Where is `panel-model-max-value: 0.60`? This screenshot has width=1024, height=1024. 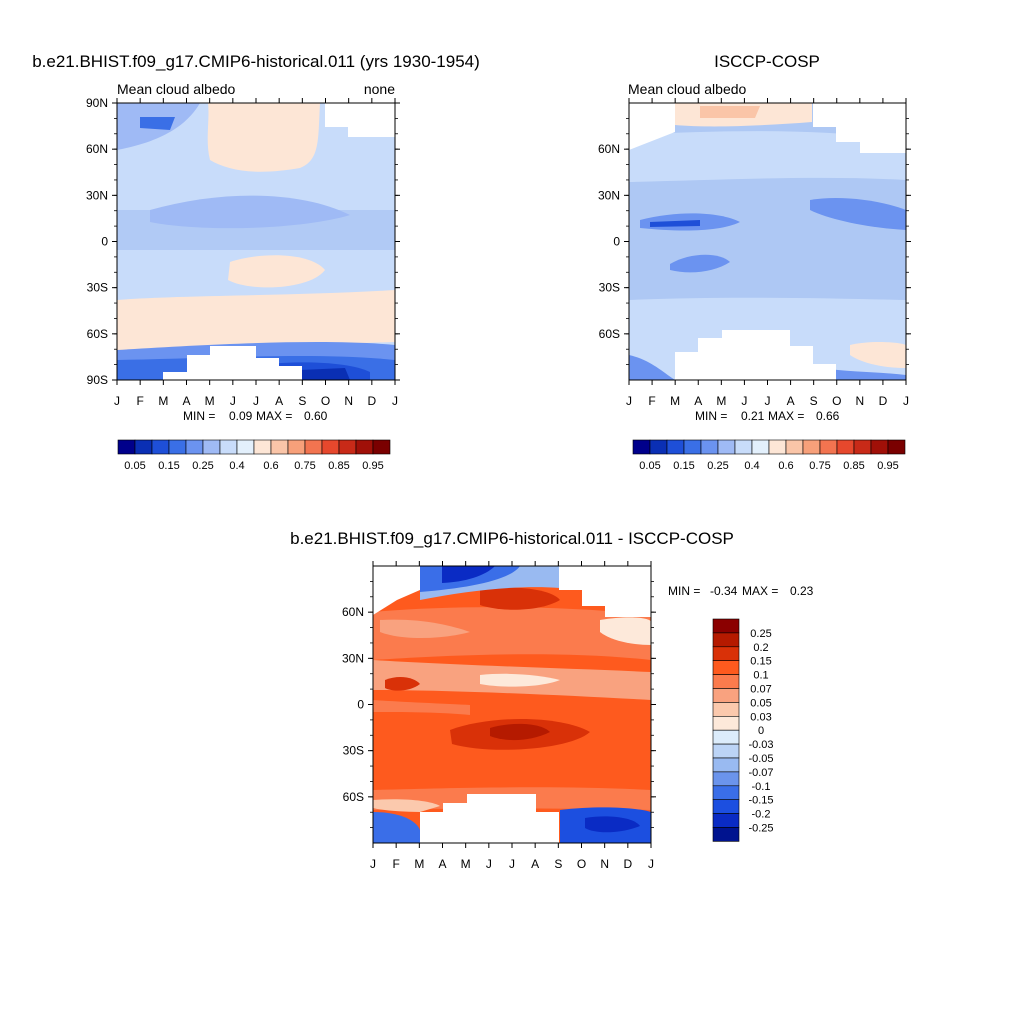
panel-model-max-value: 0.60 is located at coordinates (316, 416).